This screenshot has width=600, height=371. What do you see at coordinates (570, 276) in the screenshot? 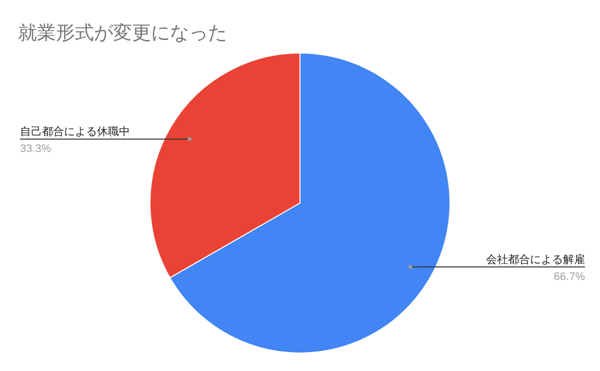
I see `data-label: 66.7%` at bounding box center [570, 276].